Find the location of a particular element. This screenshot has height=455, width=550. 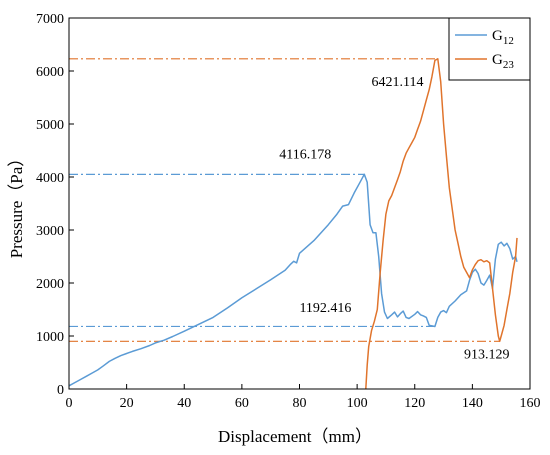

y-tick-label: 0 is located at coordinates (60, 390).